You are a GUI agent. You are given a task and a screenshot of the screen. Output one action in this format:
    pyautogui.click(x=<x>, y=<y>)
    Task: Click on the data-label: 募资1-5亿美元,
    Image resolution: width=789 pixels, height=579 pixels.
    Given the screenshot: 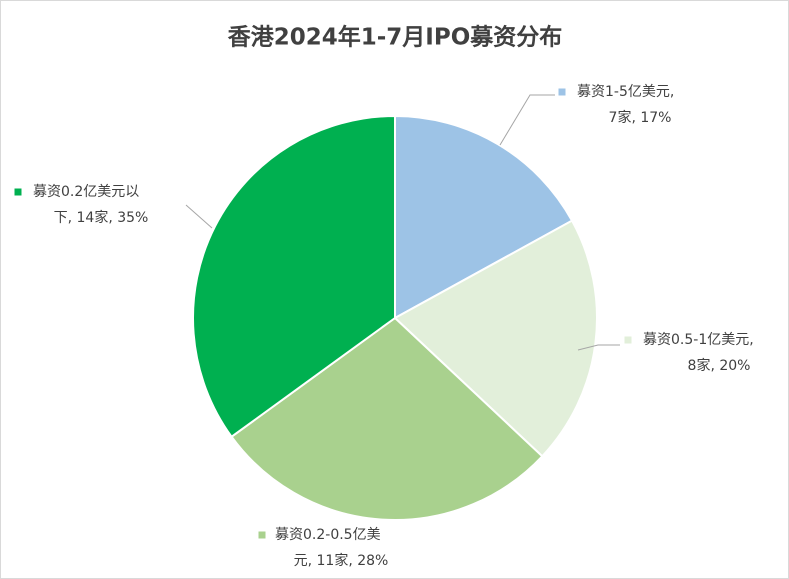 What is the action you would take?
    pyautogui.click(x=625, y=92)
    